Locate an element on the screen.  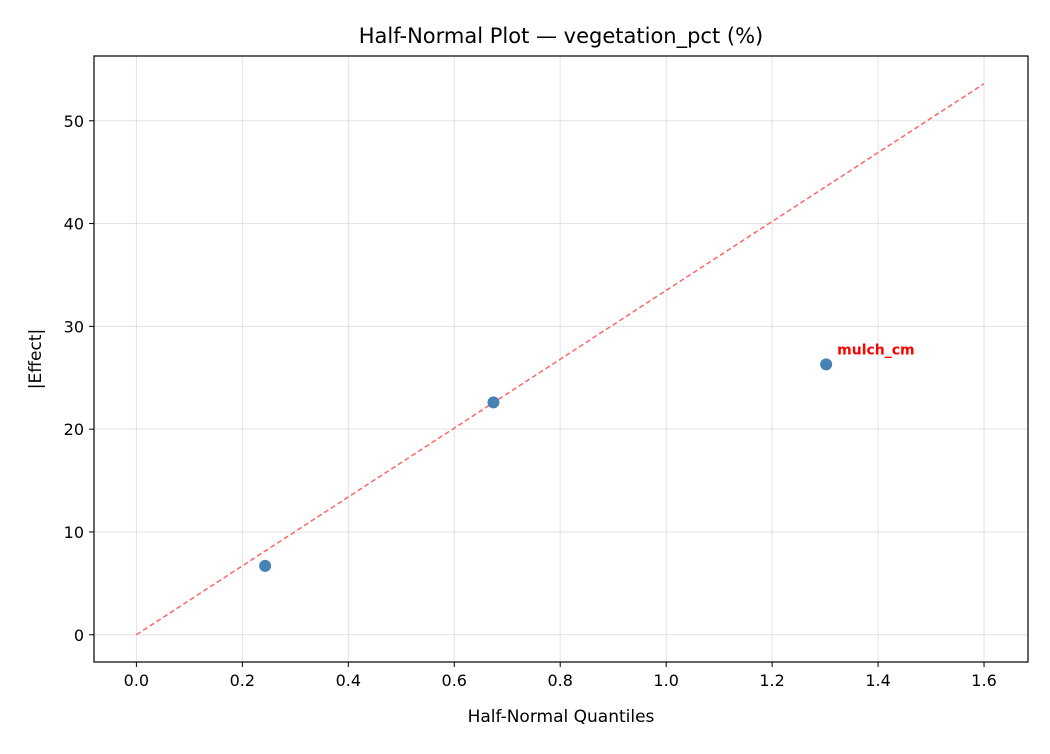
x-axis-label: Half-Normal Quantiles is located at coordinates (561, 717).